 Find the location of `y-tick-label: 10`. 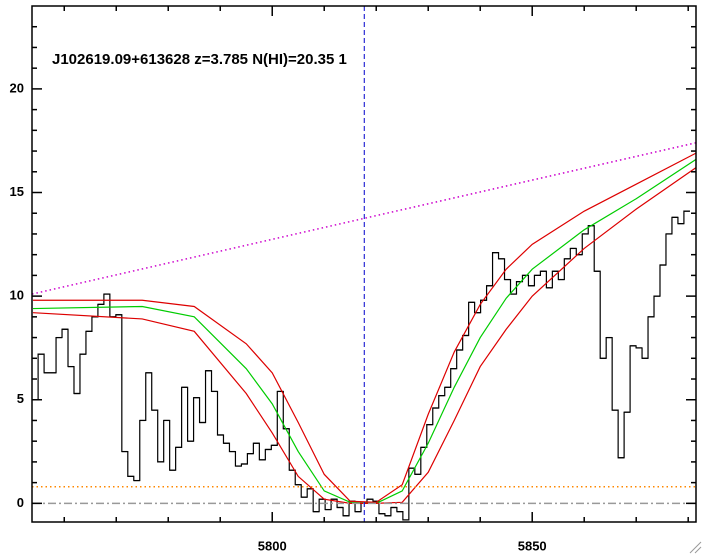

y-tick-label: 10 is located at coordinates (17, 295).